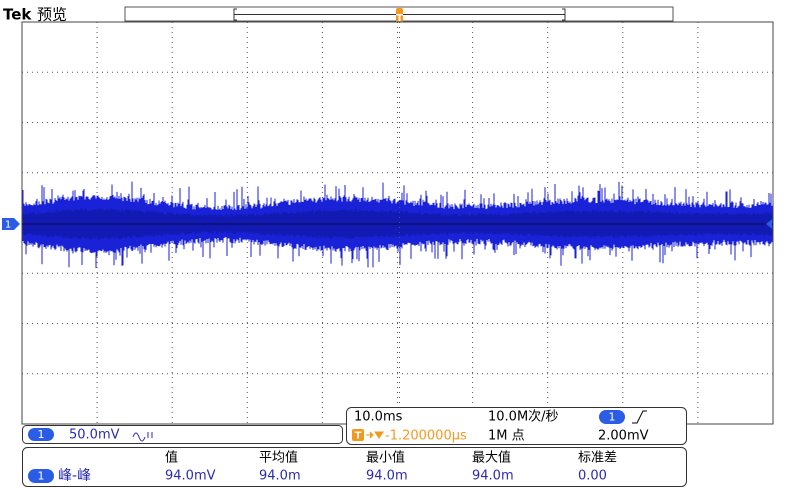  What do you see at coordinates (182, 434) in the screenshot?
I see `channel-box` at bounding box center [182, 434].